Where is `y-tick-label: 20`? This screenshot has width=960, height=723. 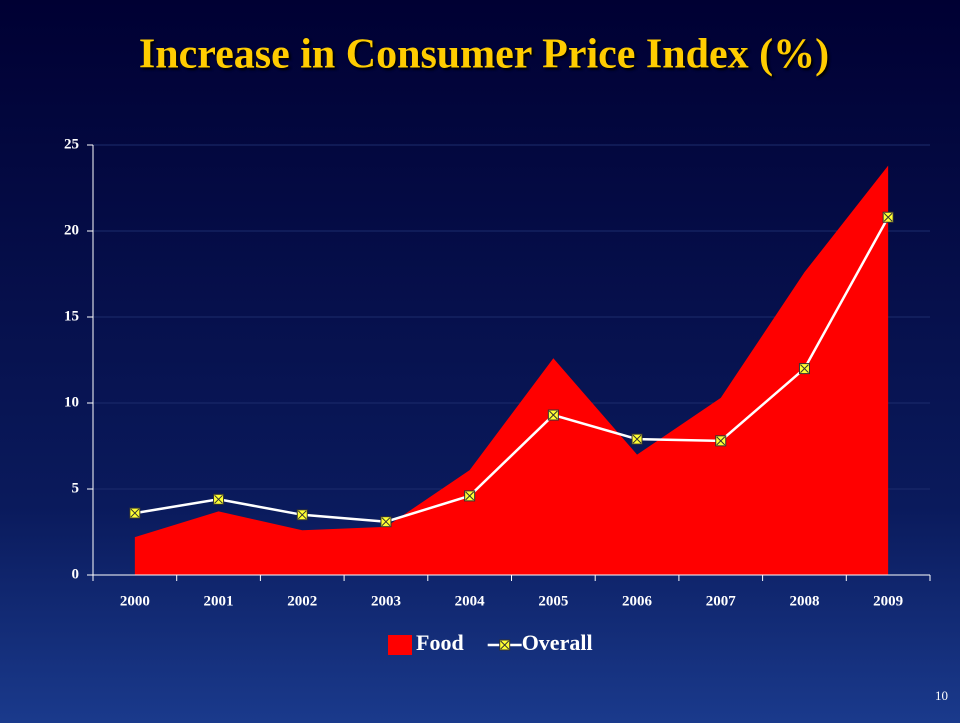
y-tick-label: 20 is located at coordinates (71, 230).